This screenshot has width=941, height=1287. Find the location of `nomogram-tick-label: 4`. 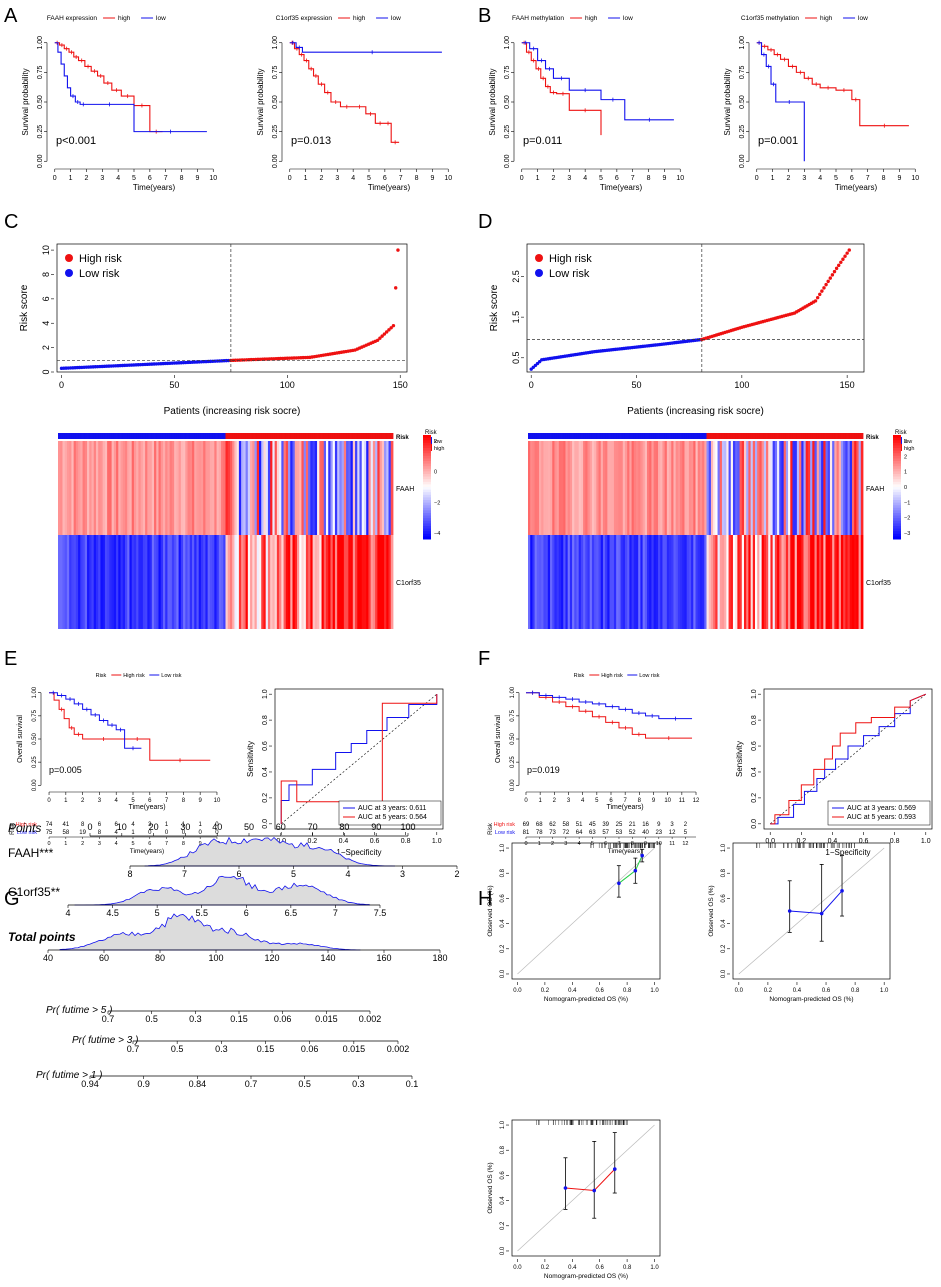

nomogram-tick-label: 4 is located at coordinates (67, 913).